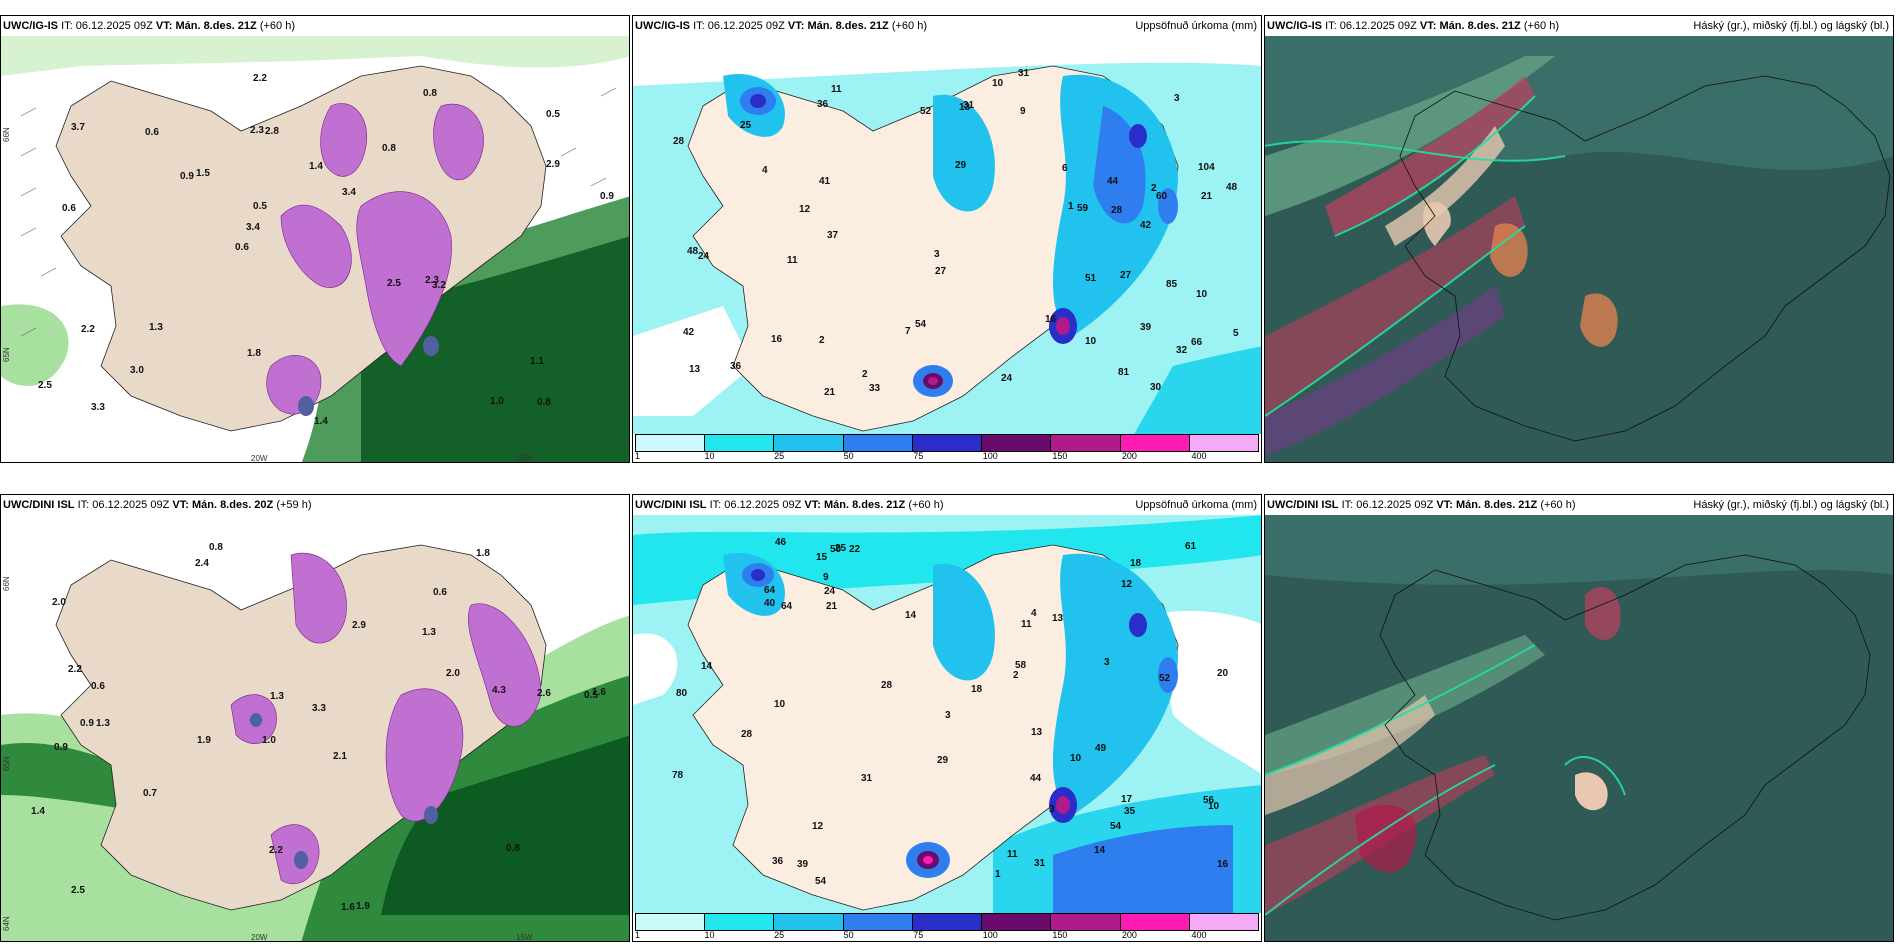 Image resolution: width=1900 pixels, height=950 pixels. I want to click on value-label: 2.6, so click(544, 693).